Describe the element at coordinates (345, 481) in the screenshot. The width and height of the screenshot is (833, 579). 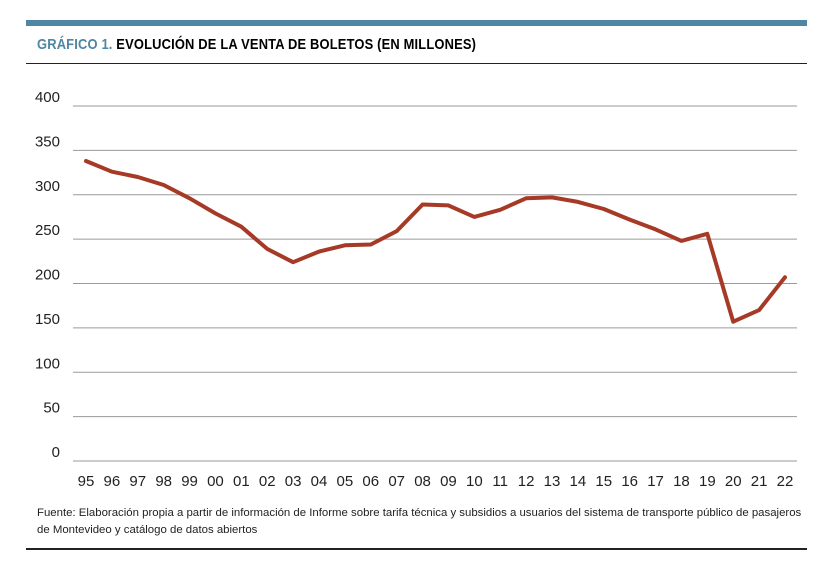
I see `x-tick-label: 05` at that location.